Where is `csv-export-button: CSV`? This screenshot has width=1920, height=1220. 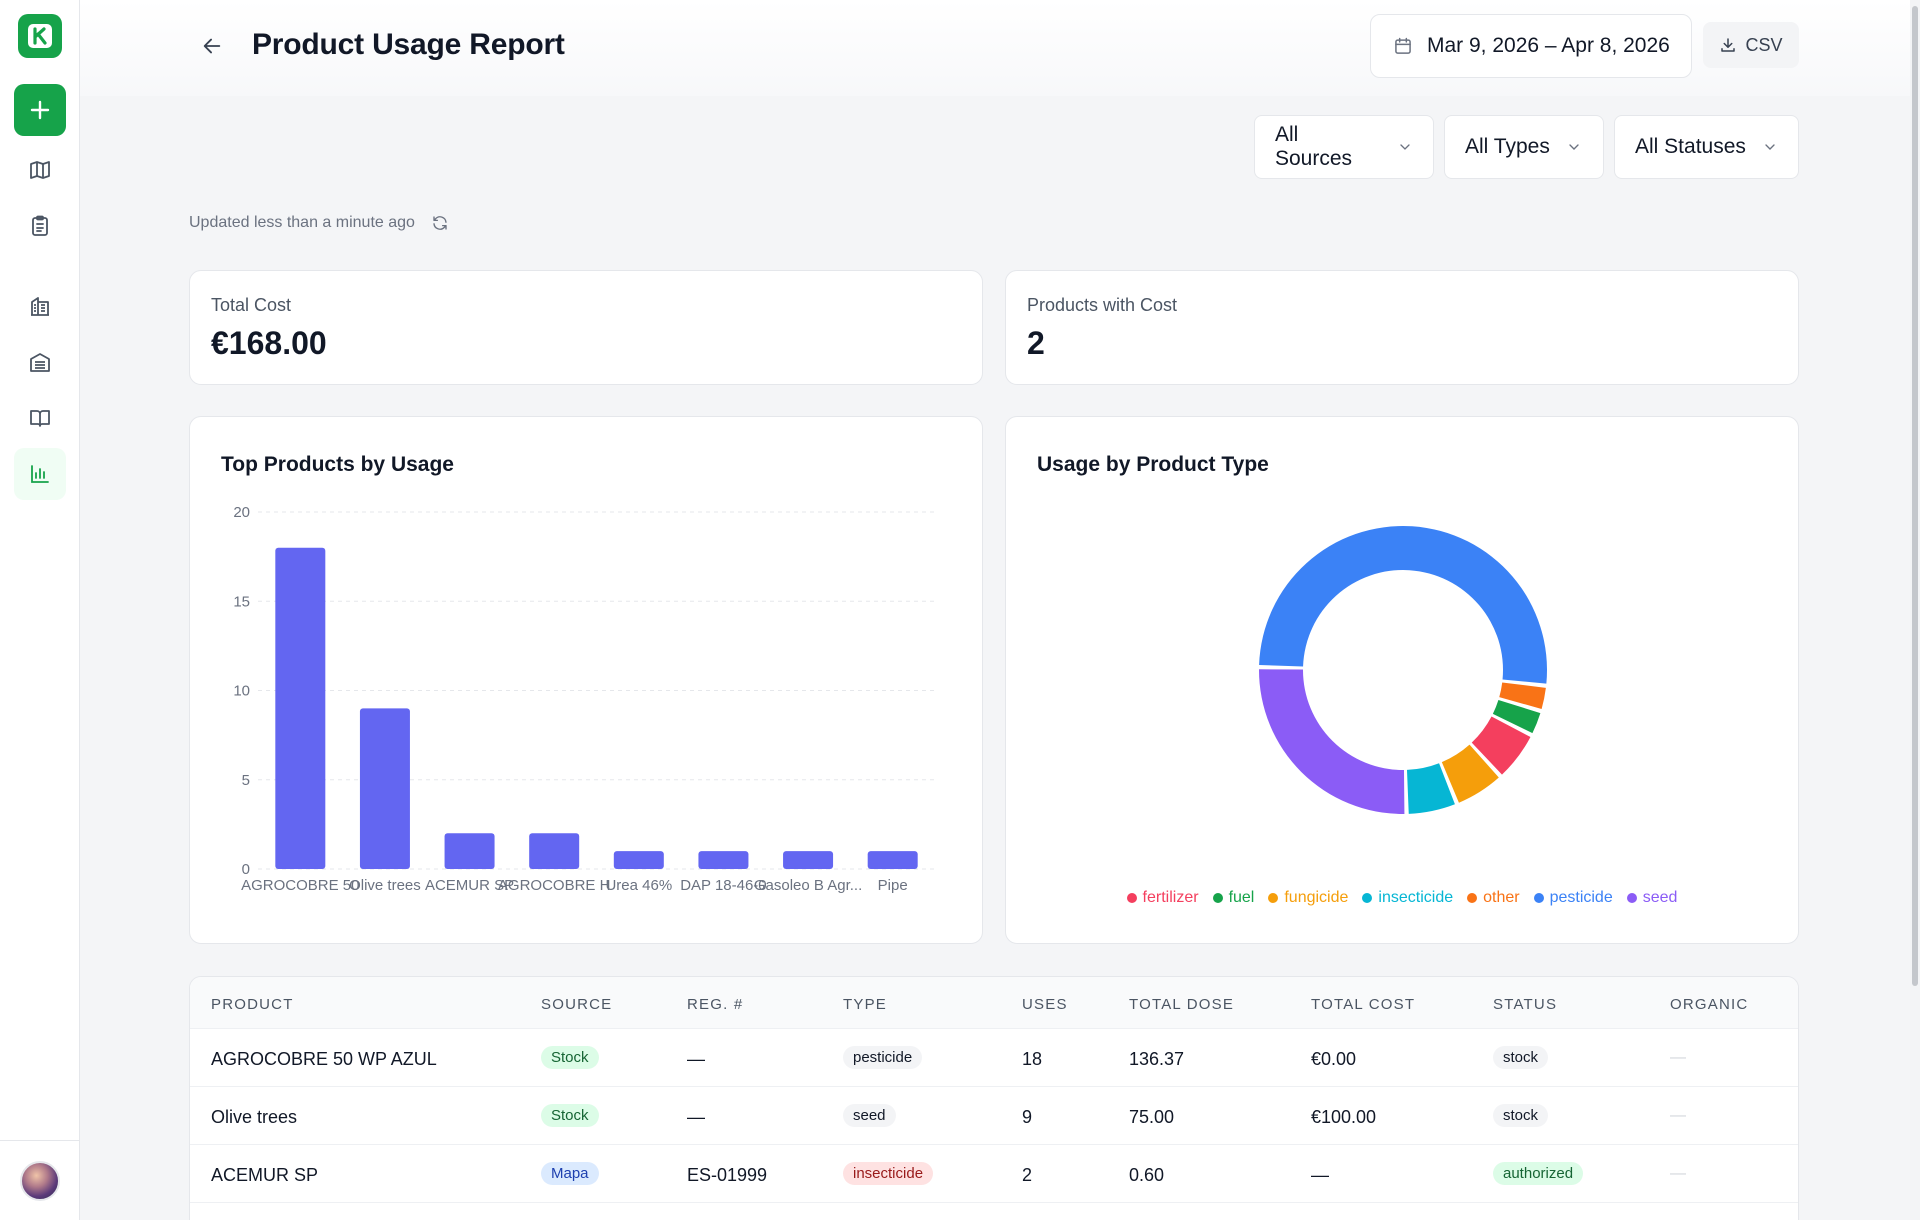
csv-export-button: CSV is located at coordinates (1751, 45).